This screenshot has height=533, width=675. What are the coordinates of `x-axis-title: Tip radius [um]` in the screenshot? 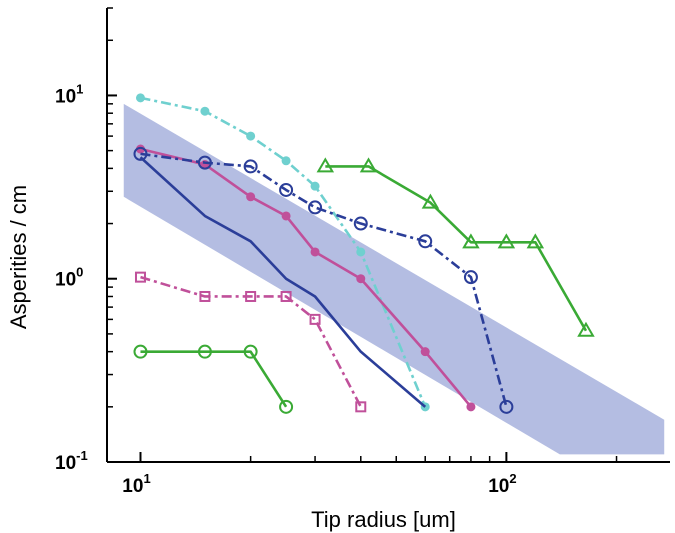 It's located at (383, 519).